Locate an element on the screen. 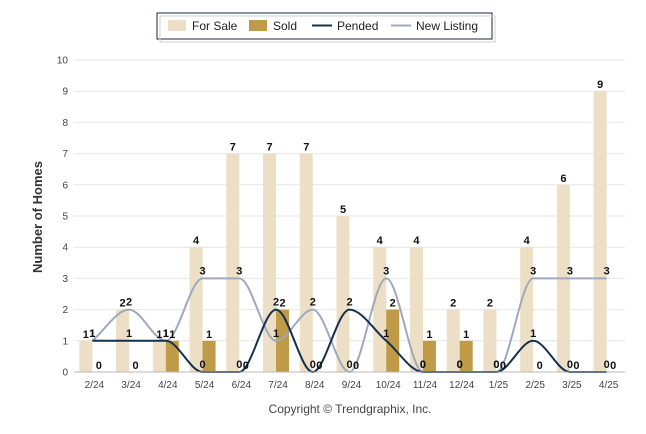  y-tick-label: 4 is located at coordinates (65, 248).